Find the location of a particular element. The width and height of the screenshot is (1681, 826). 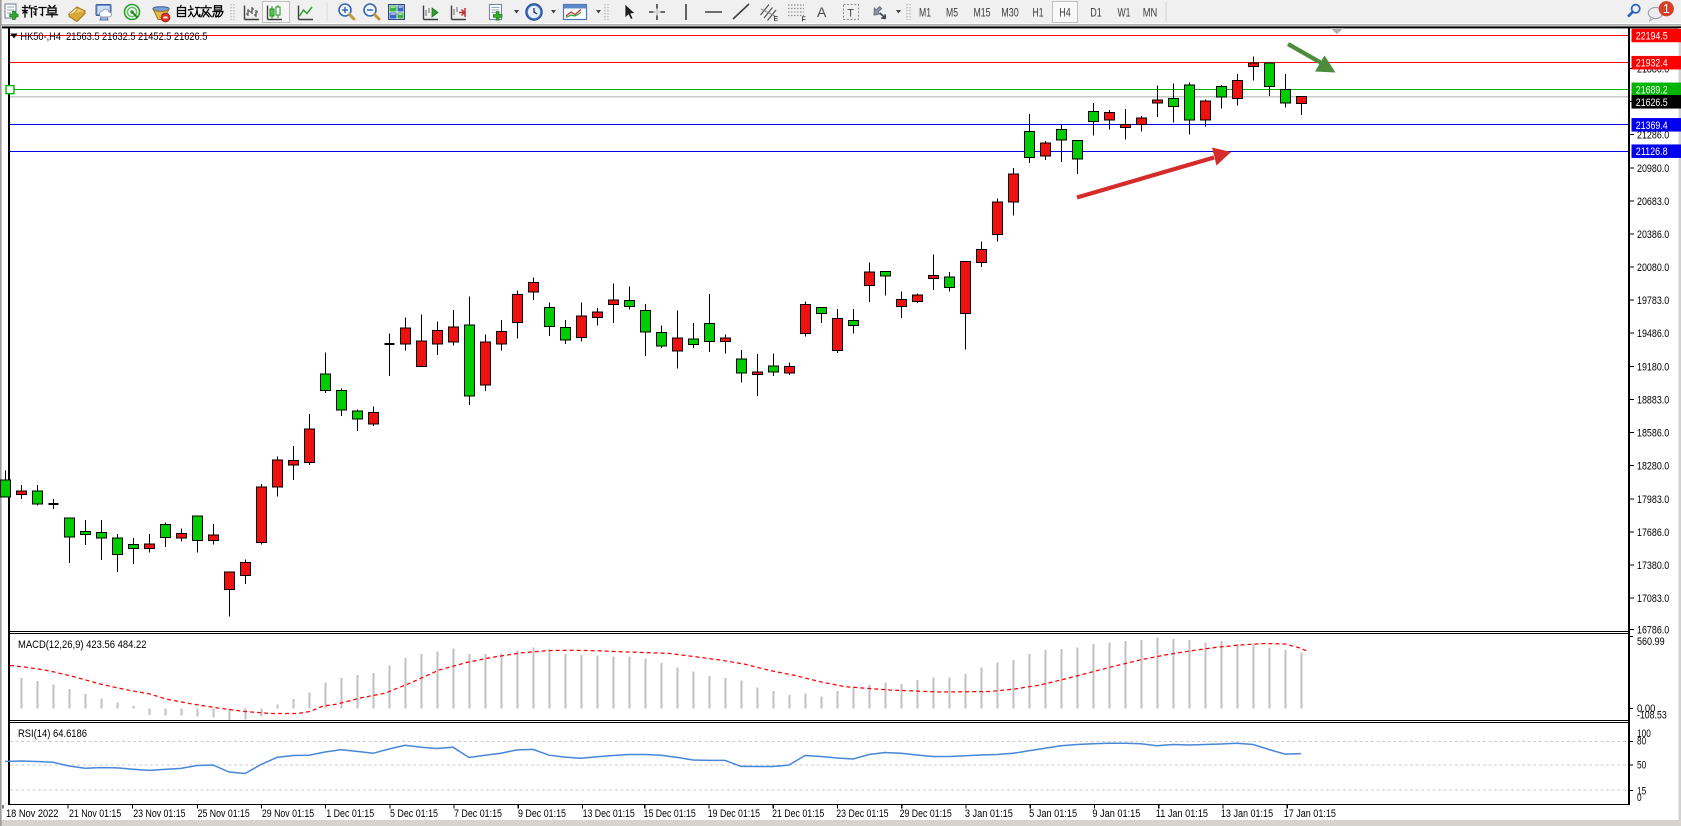

svg-text: 0 is located at coordinates (1639, 798).